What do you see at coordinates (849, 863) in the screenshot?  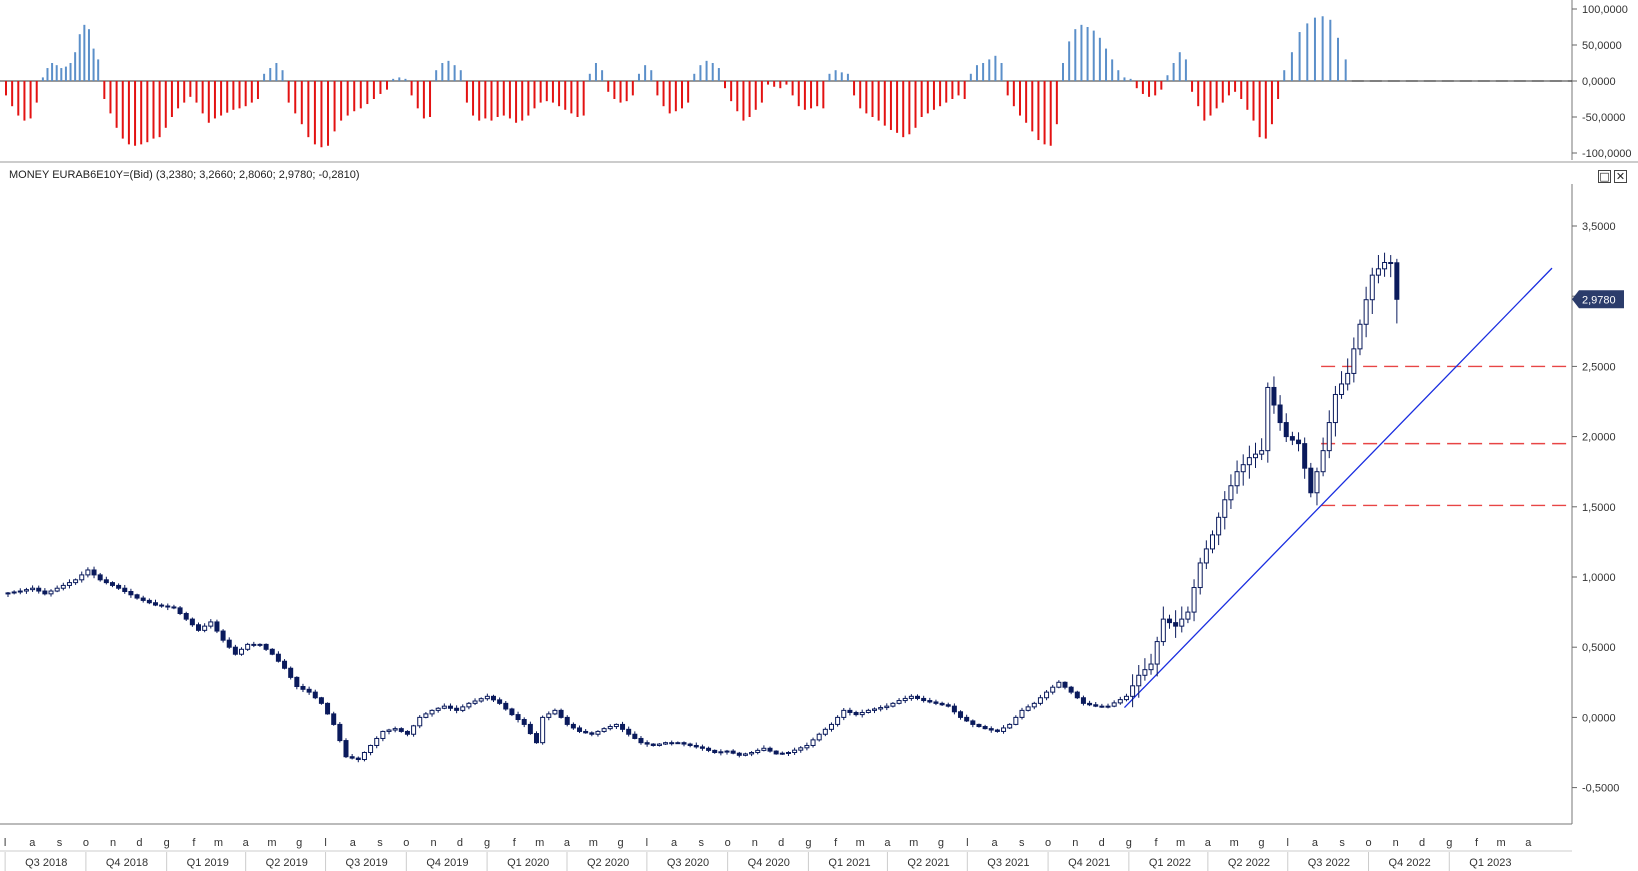 I see `x-quarter-label: Q1 2021` at bounding box center [849, 863].